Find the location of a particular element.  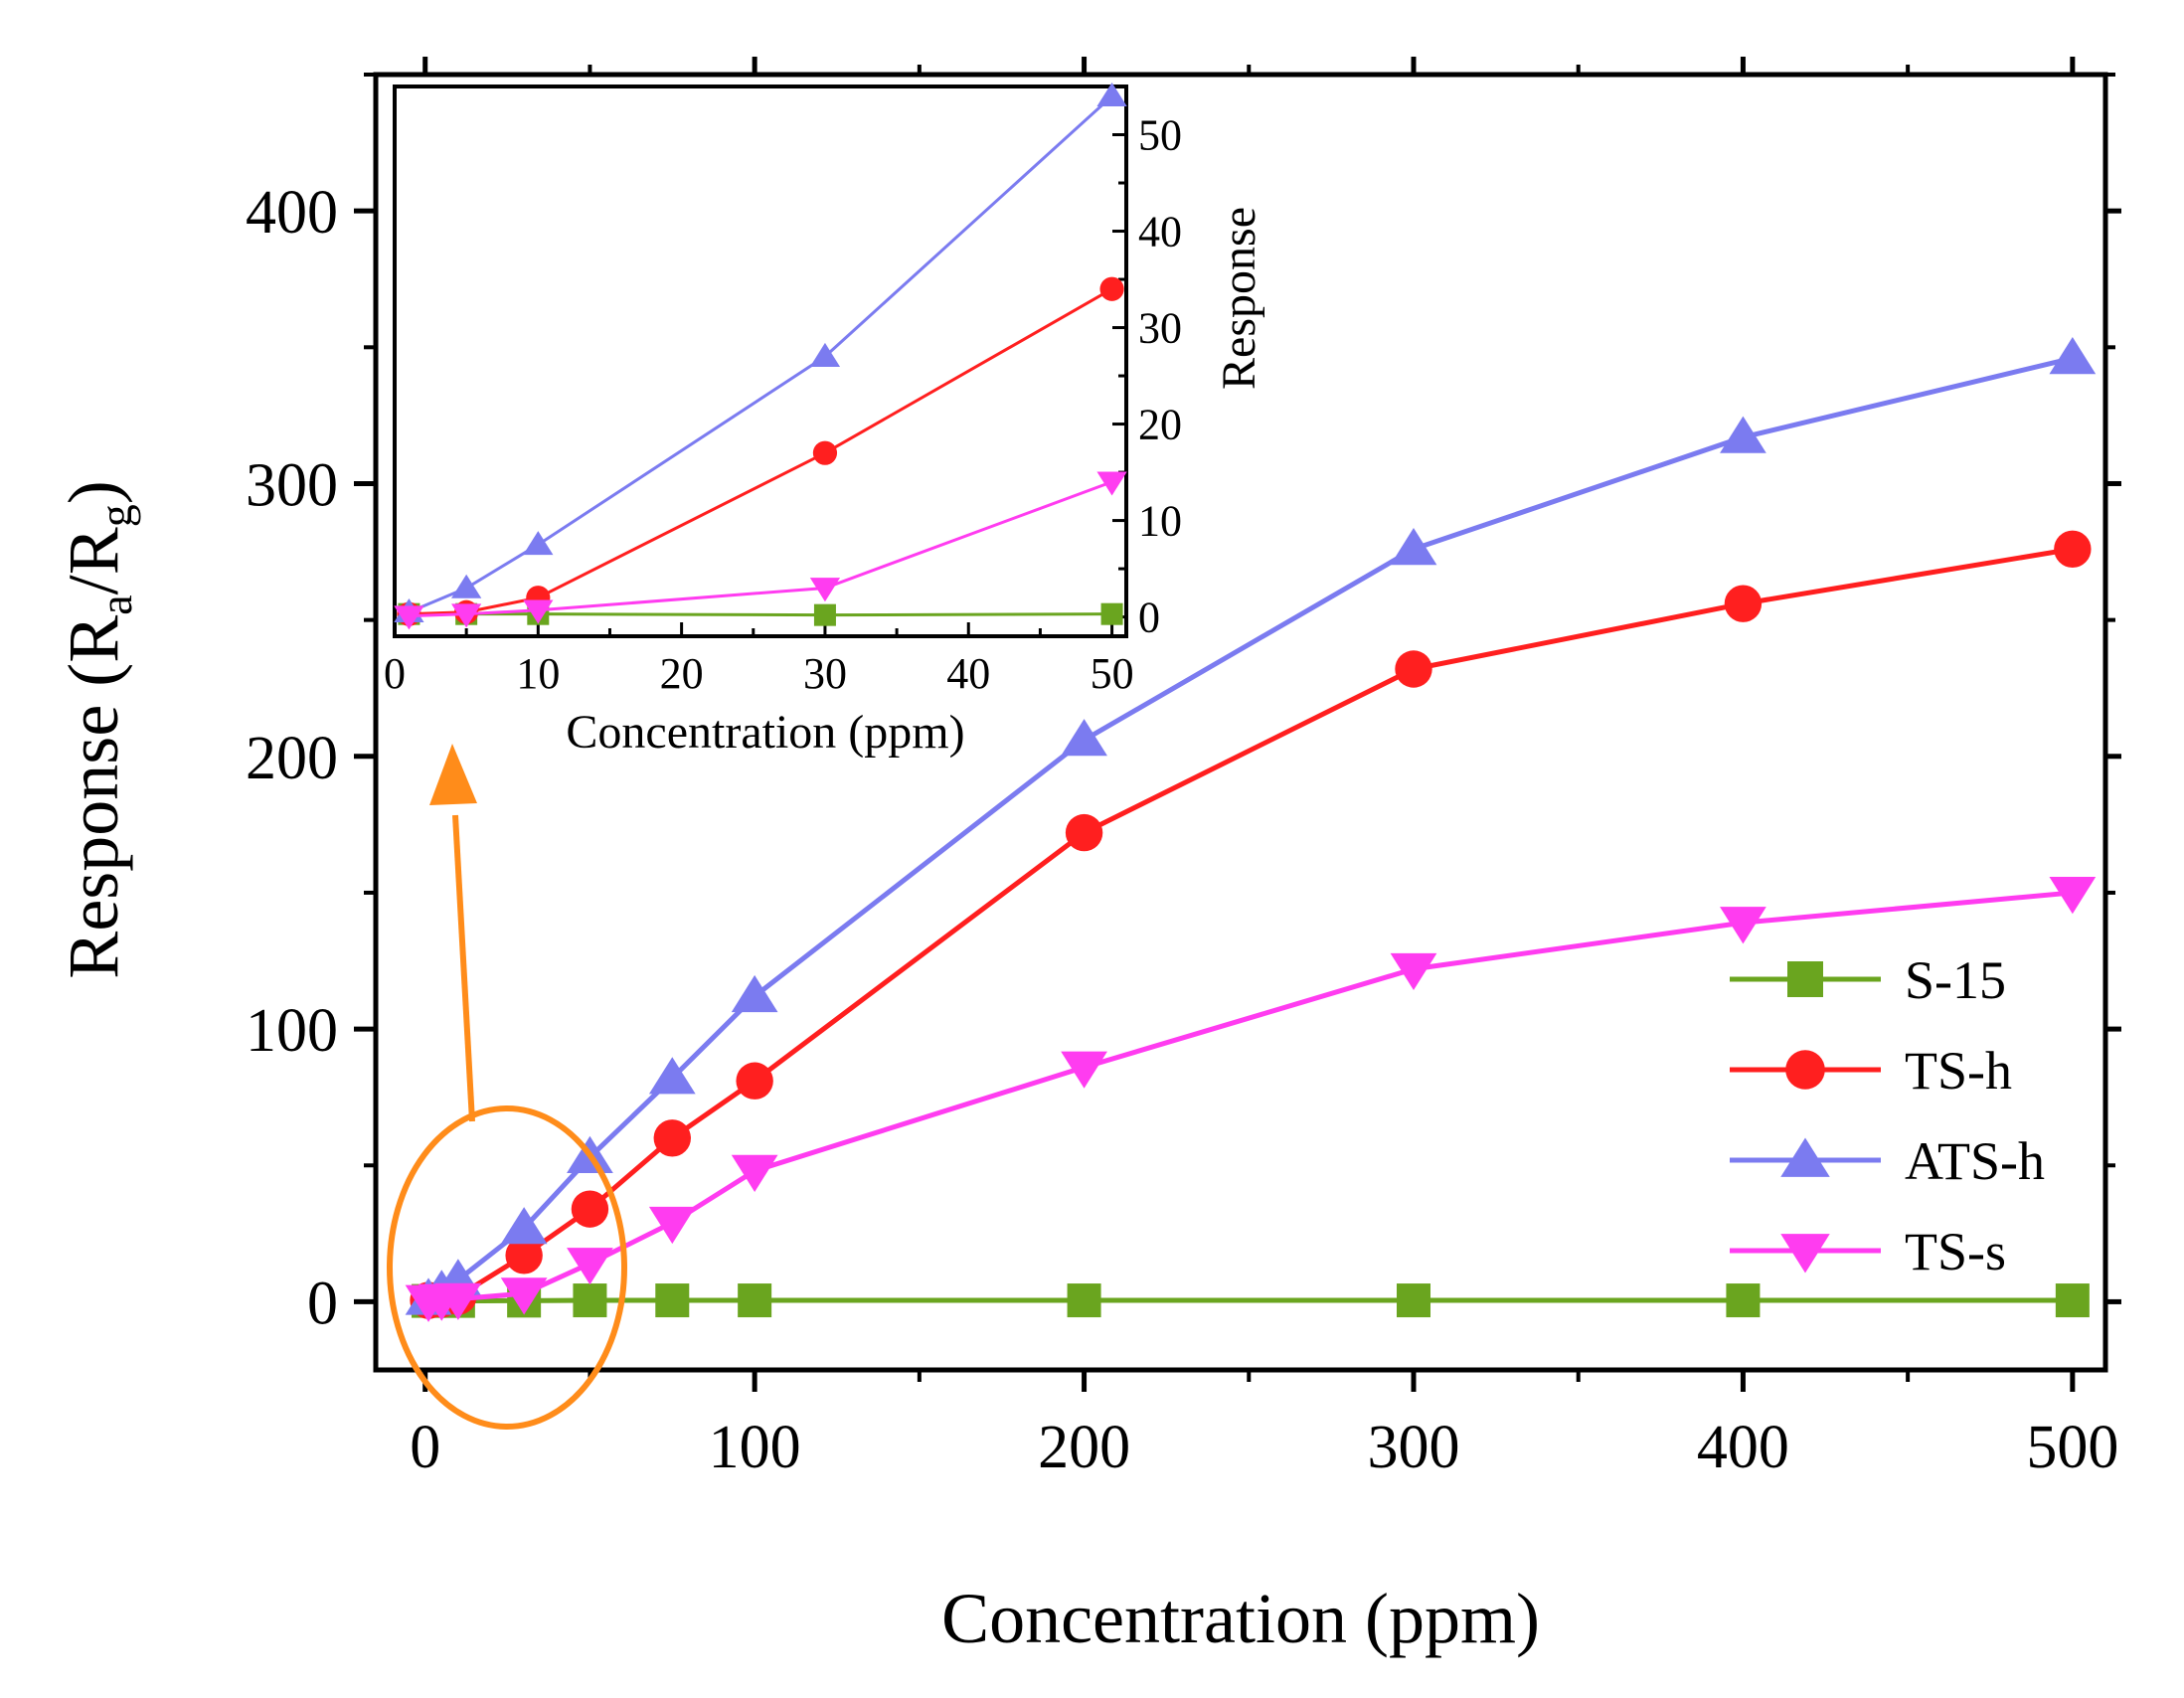

main-x-tick-label: 100 is located at coordinates (755, 1447).